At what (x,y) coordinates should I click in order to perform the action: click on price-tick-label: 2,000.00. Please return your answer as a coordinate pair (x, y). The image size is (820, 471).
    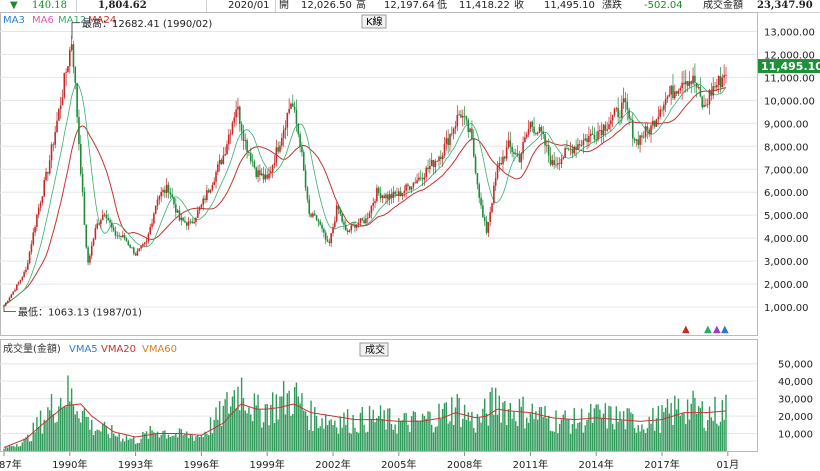
    Looking at the image, I should click on (786, 285).